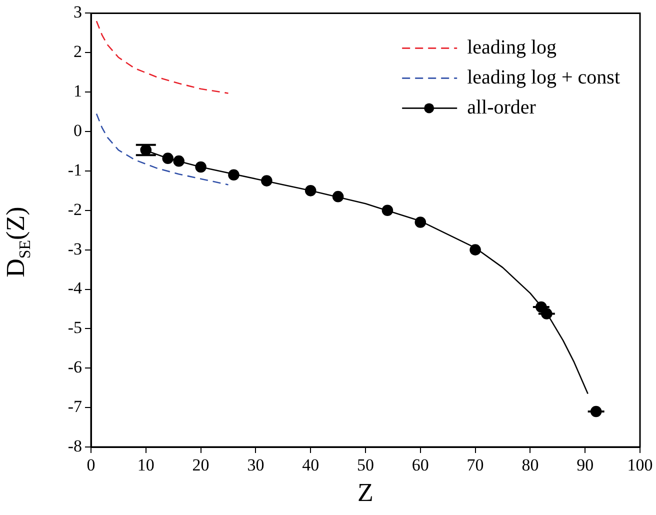  I want to click on x-tick-label: 60, so click(420, 465).